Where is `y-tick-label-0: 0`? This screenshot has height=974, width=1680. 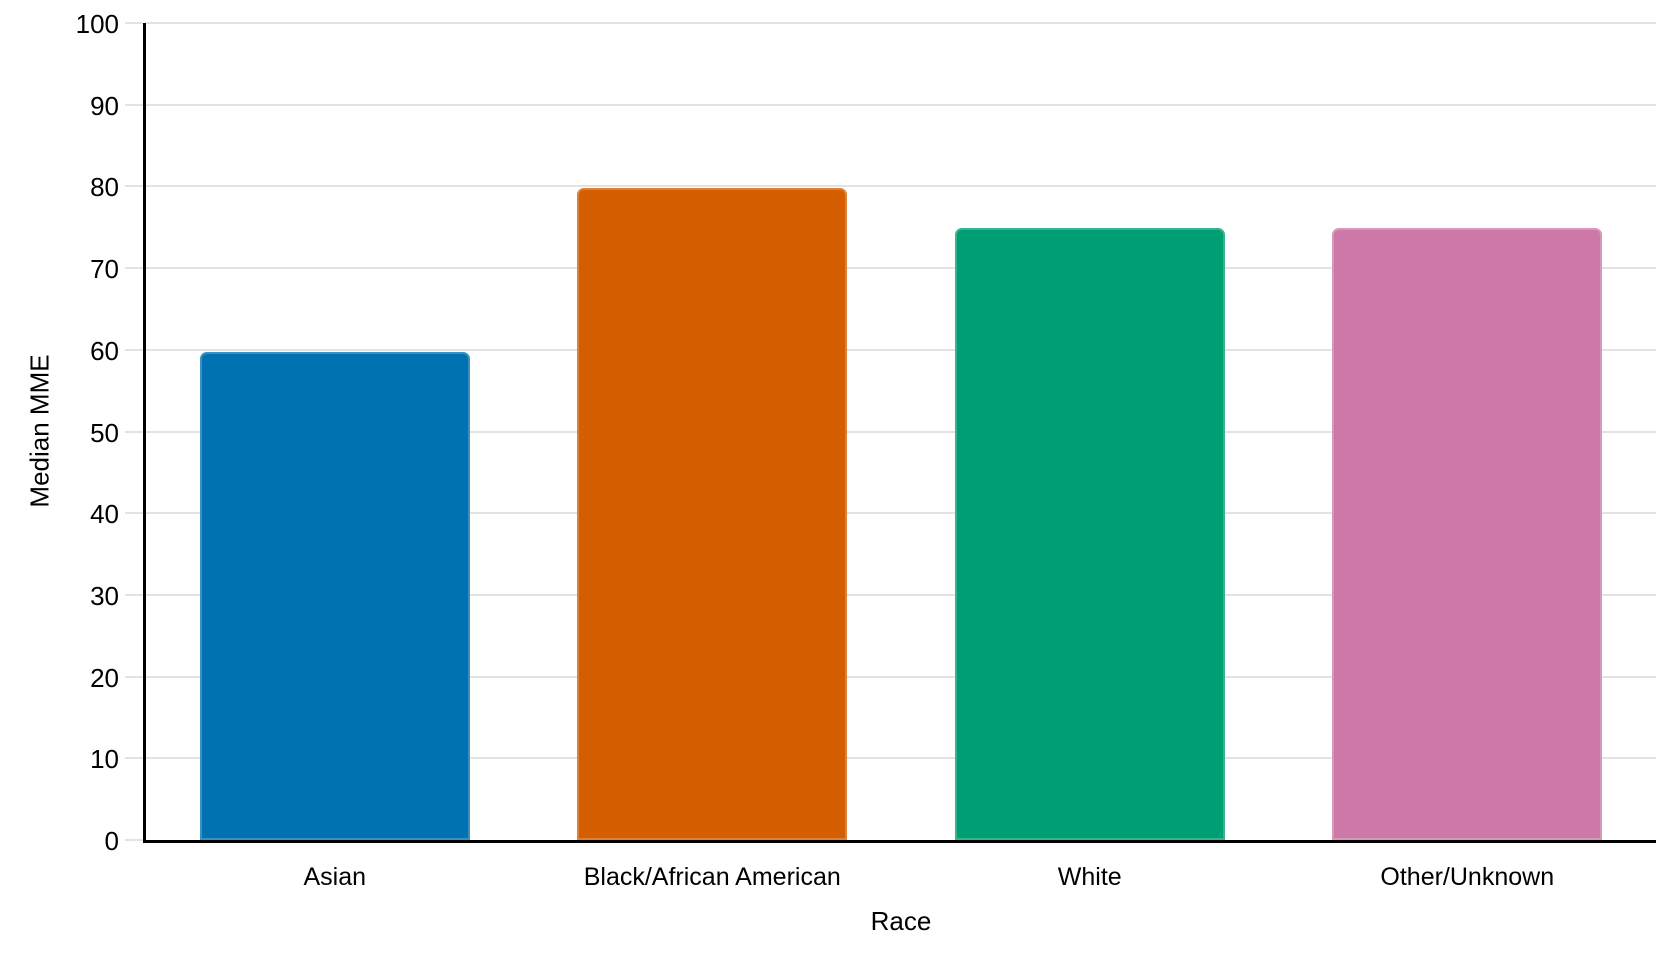
y-tick-label-0: 0 is located at coordinates (111, 841).